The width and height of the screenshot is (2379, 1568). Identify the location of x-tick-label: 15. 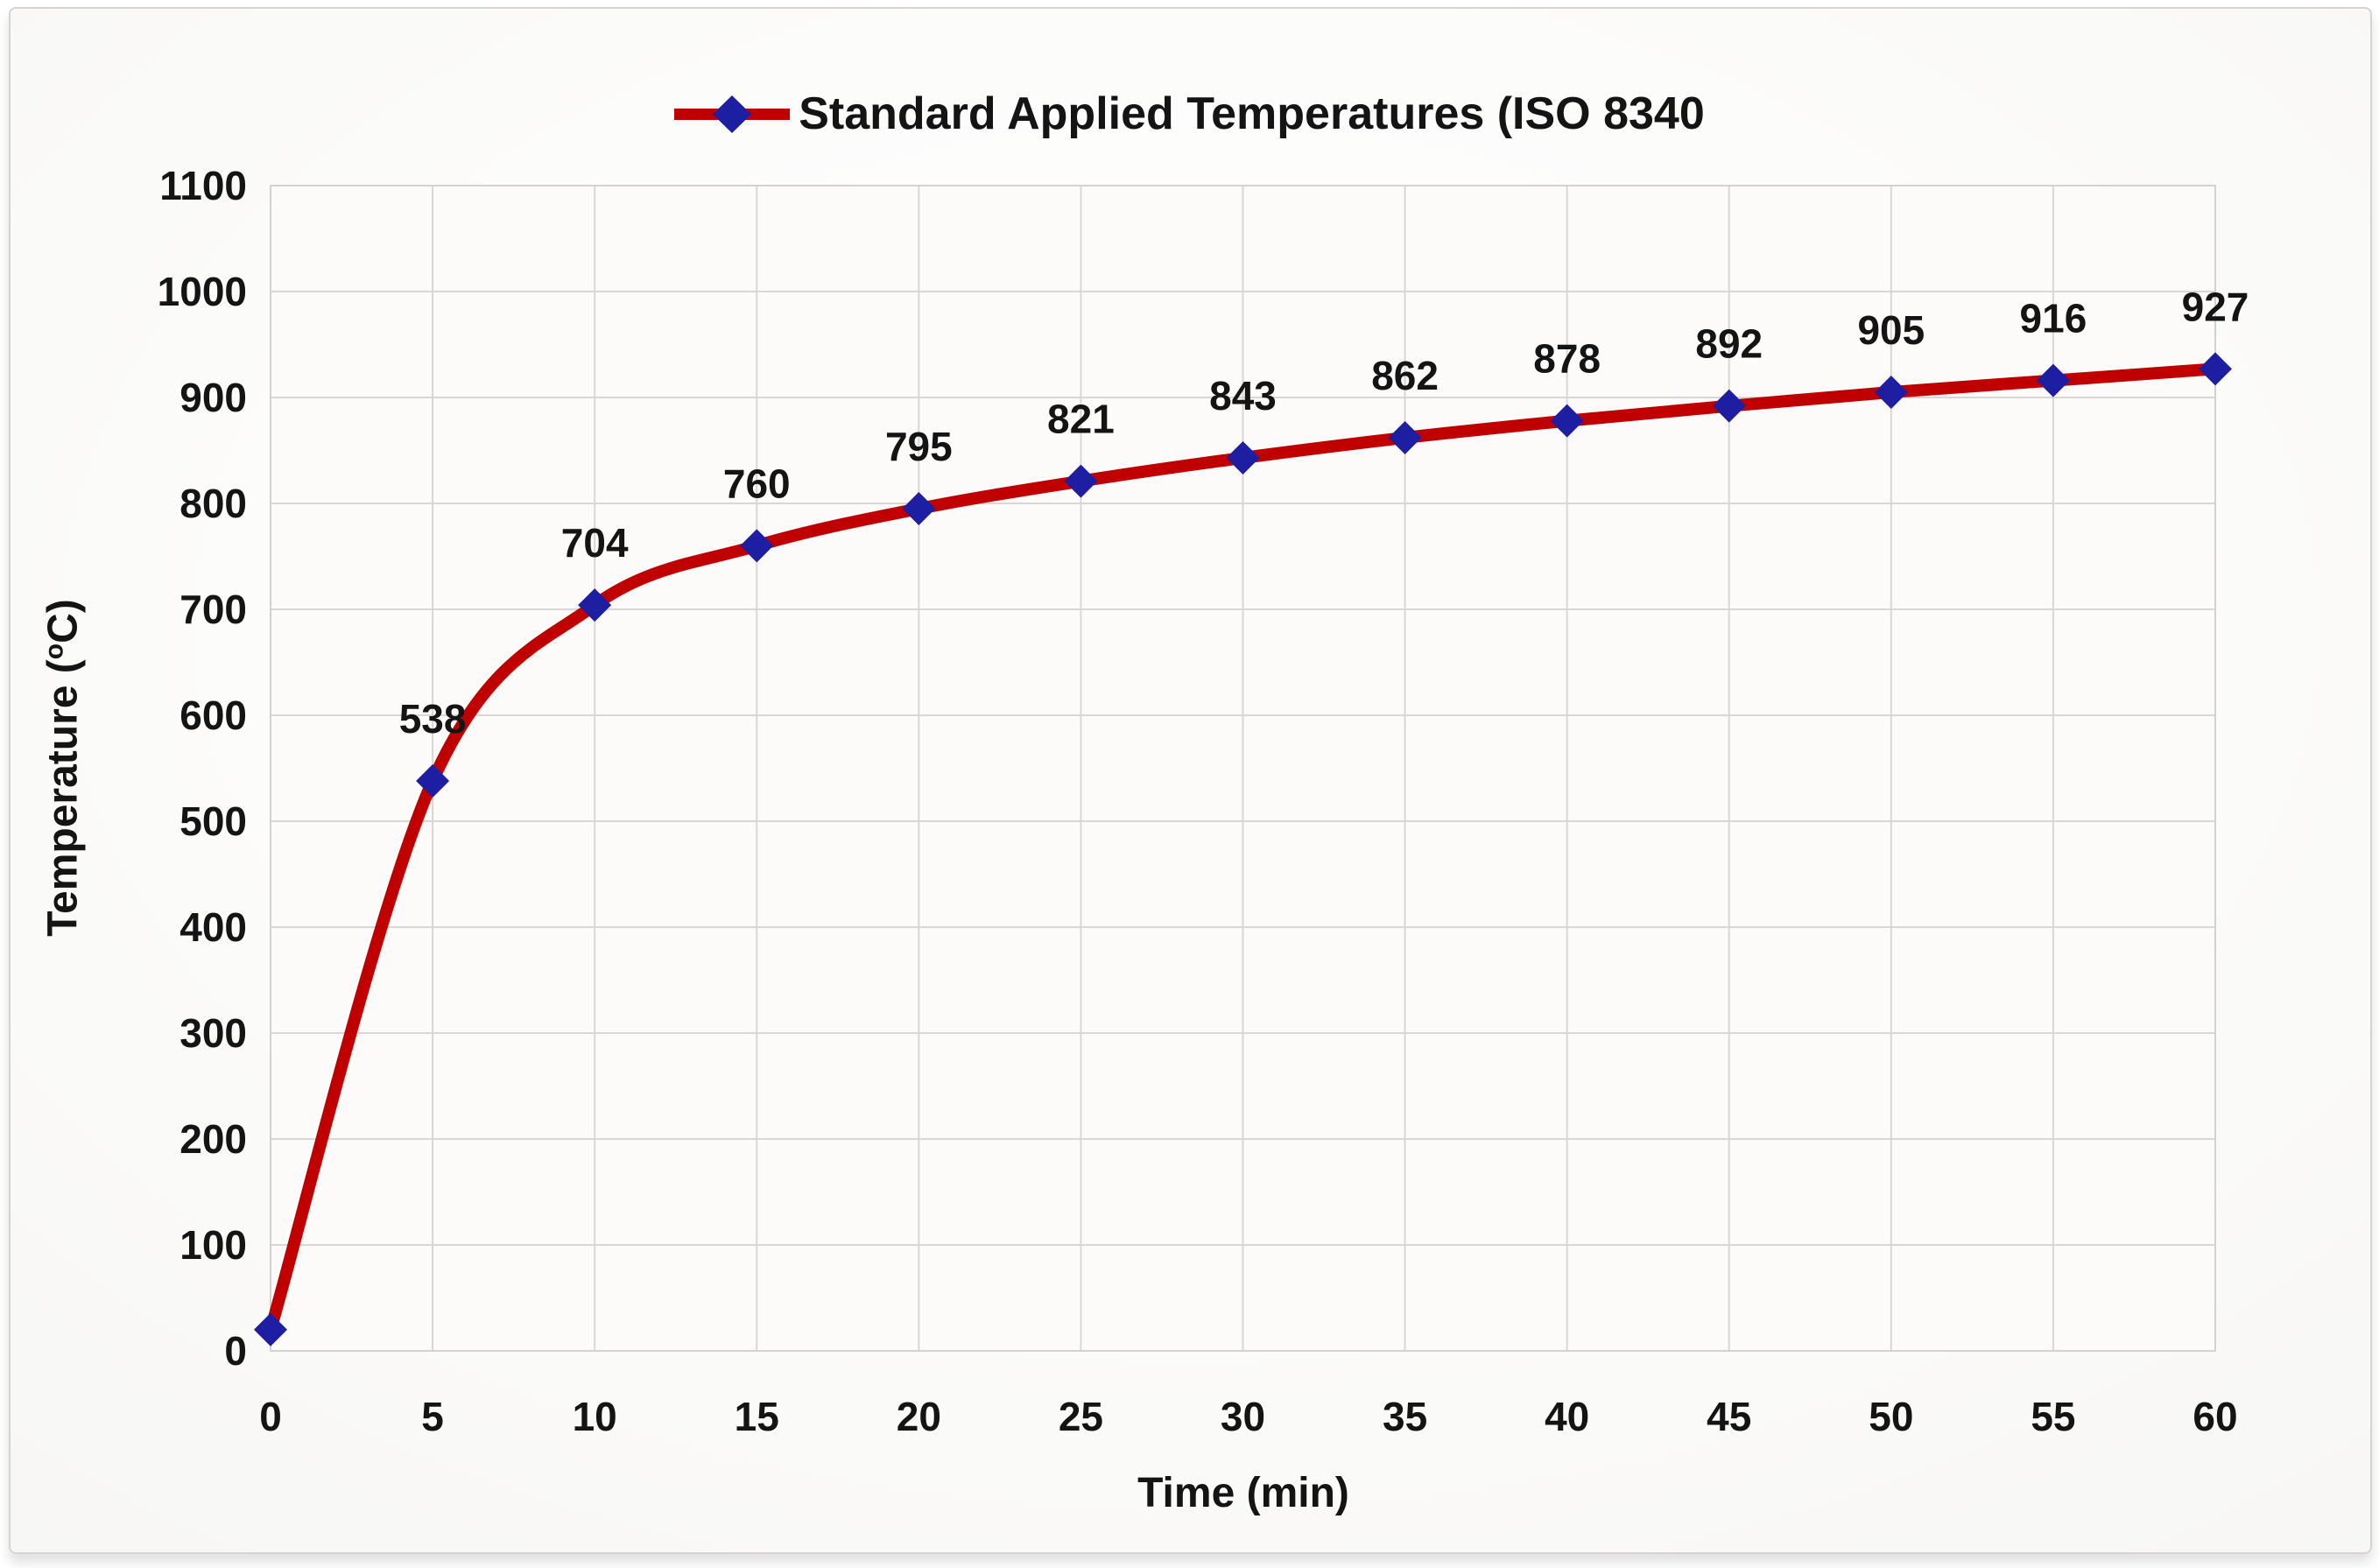
(757, 1417).